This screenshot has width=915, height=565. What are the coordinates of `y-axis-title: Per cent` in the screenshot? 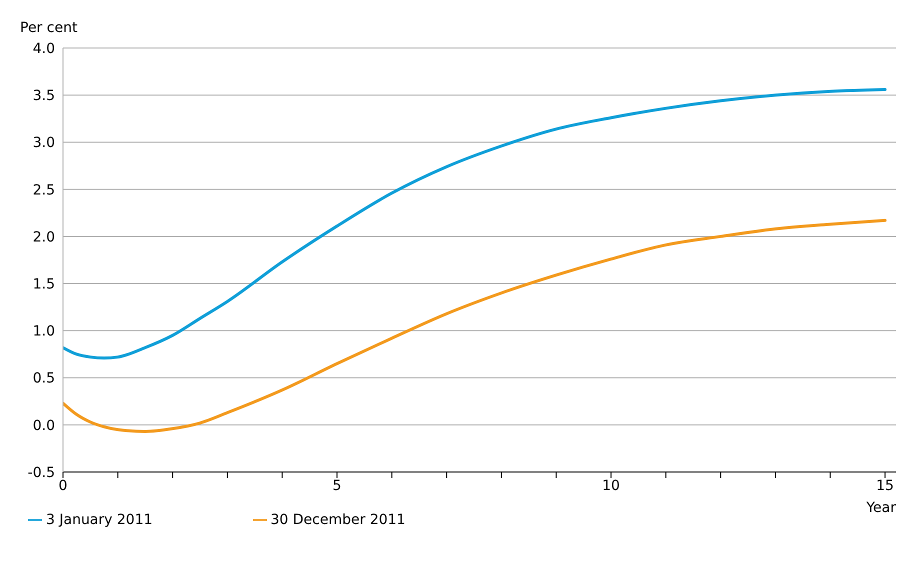 It's located at (49, 28).